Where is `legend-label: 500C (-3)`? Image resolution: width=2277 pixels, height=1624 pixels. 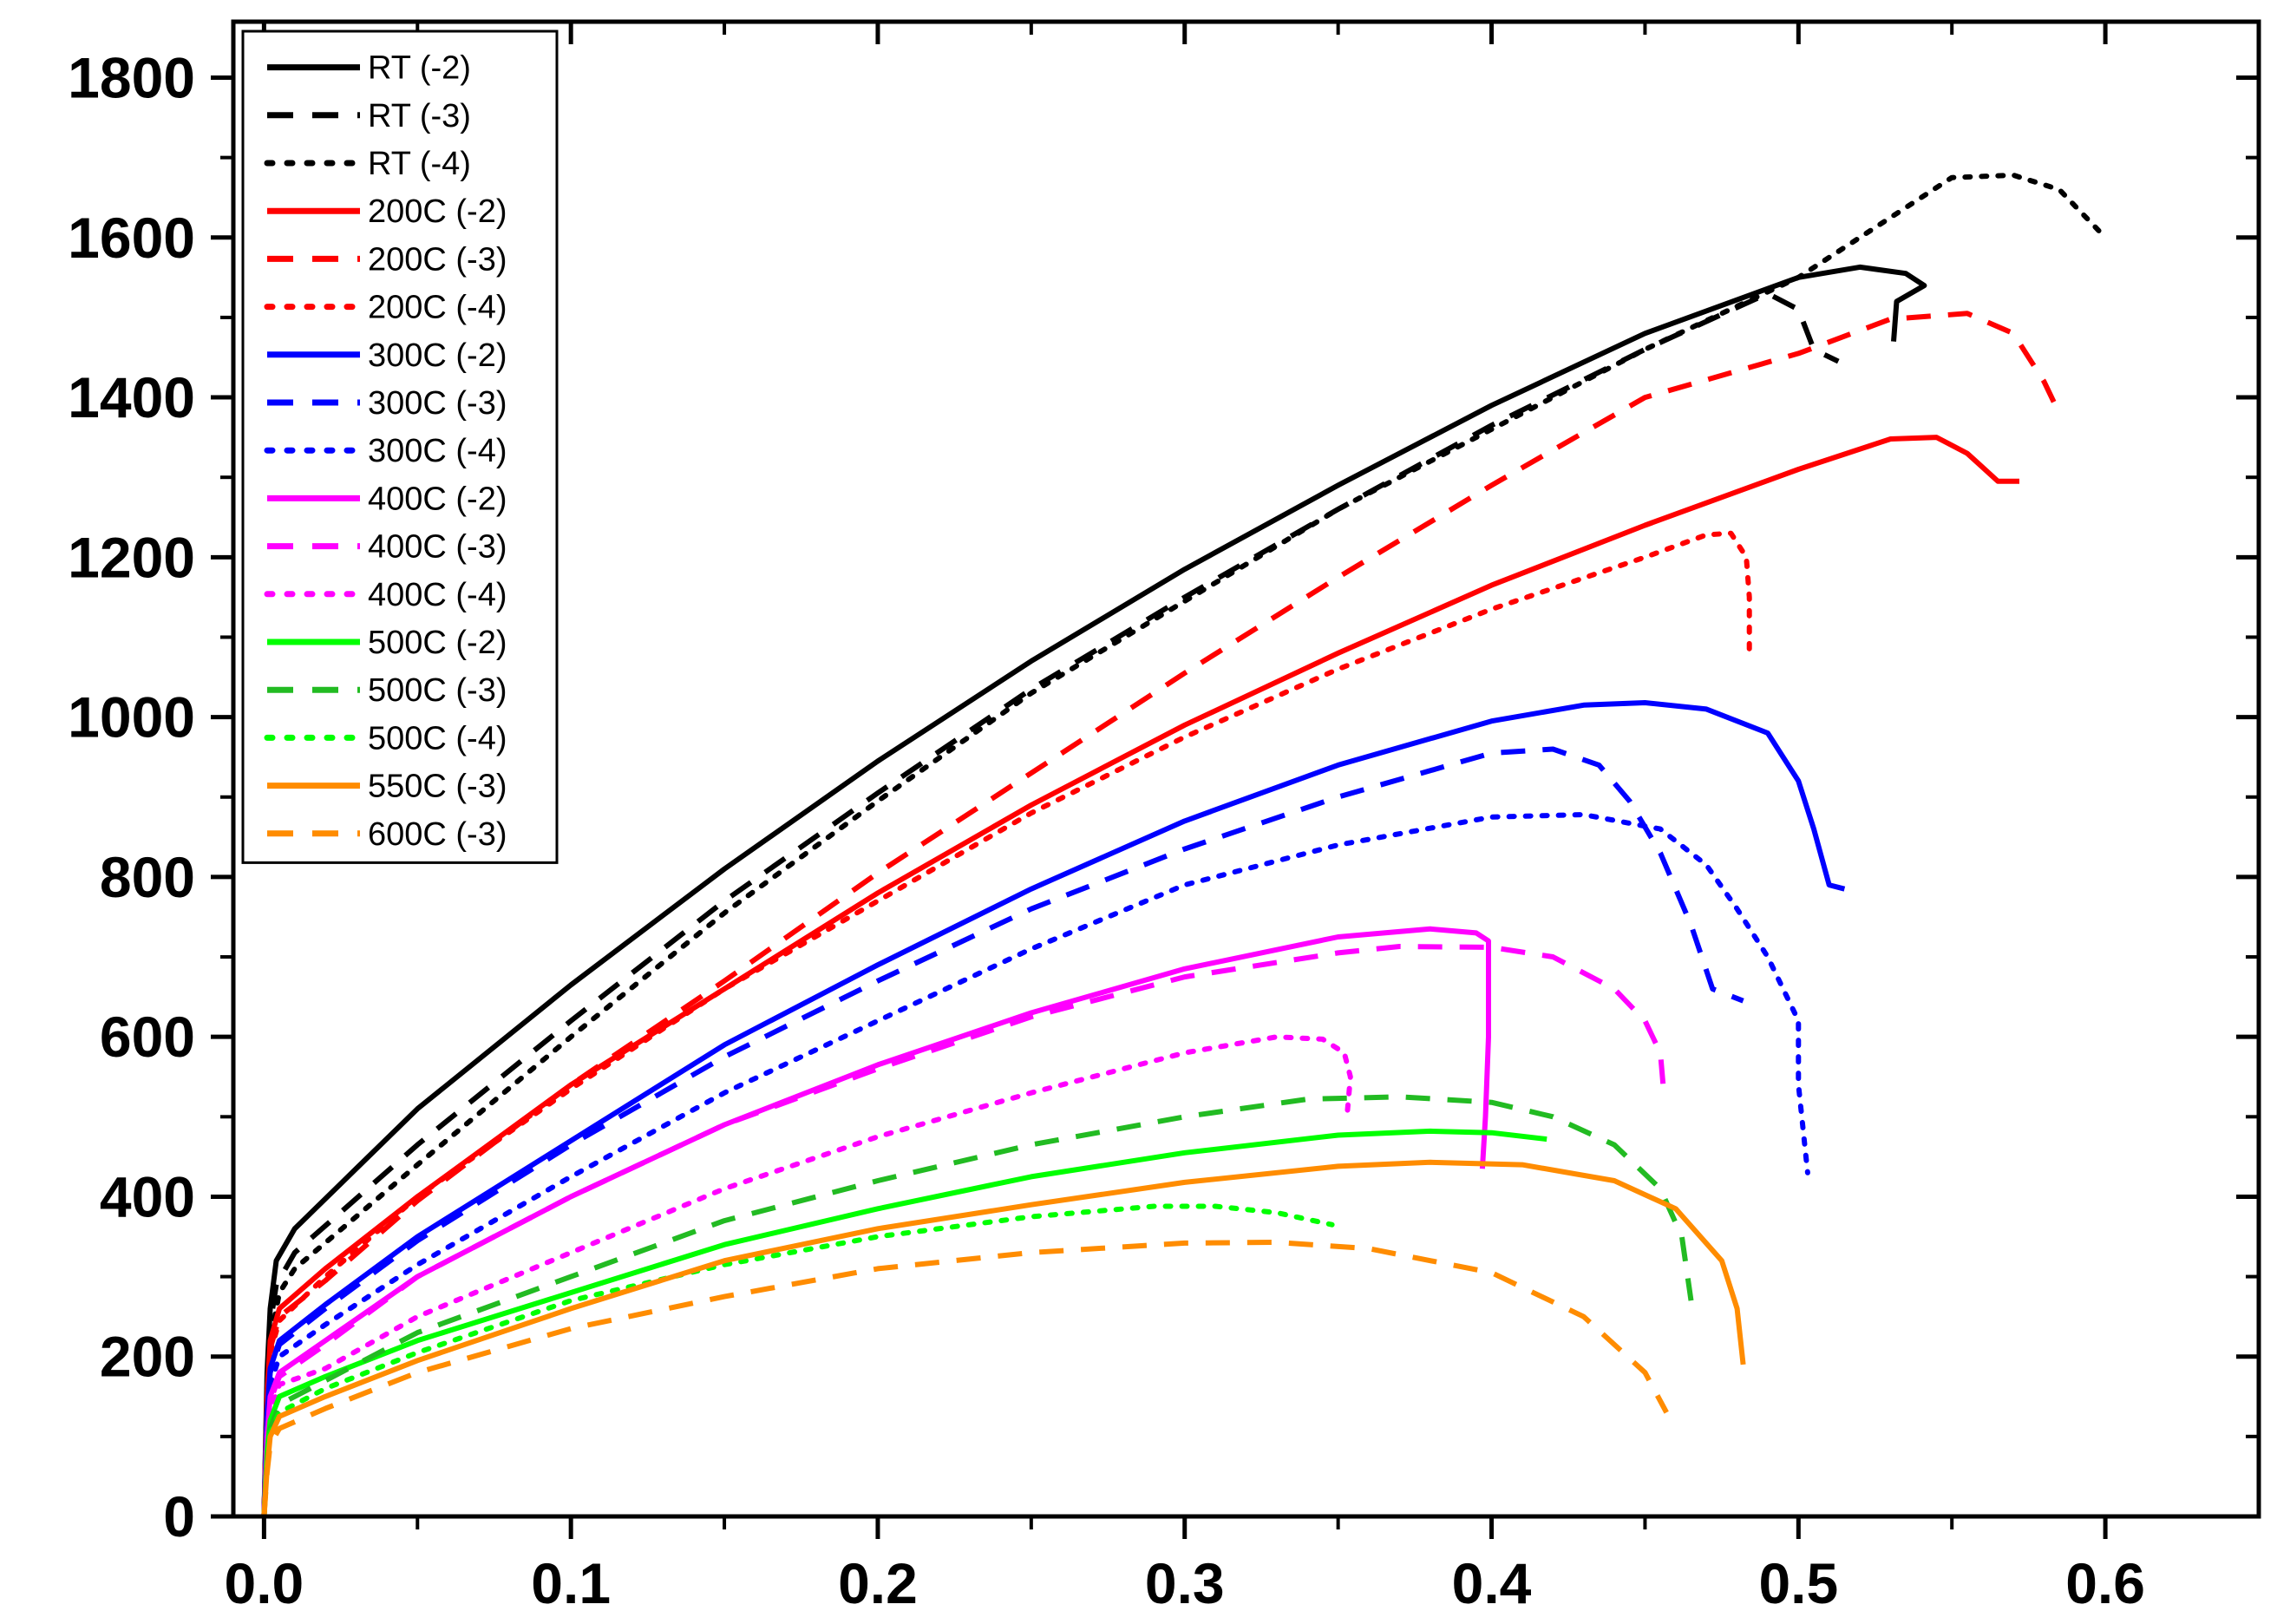 legend-label: 500C (-3) is located at coordinates (437, 690).